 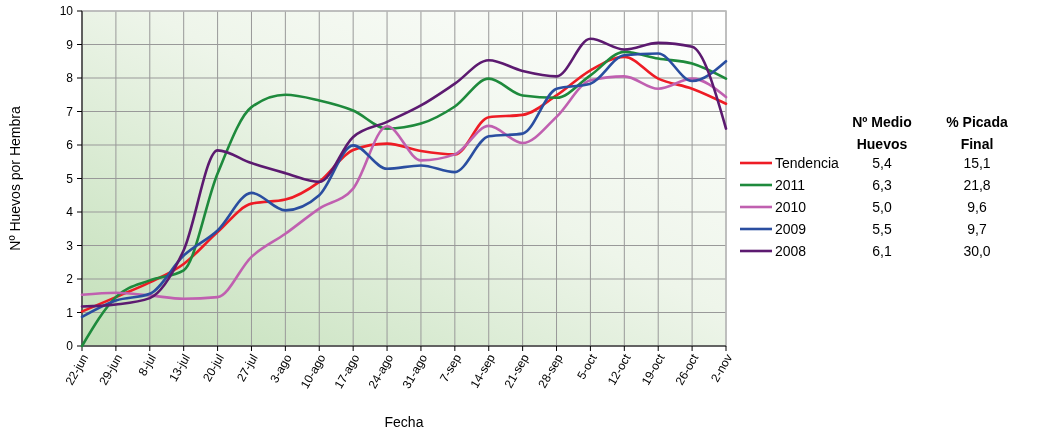 What do you see at coordinates (977, 132) in the screenshot?
I see `text: % Picada Final` at bounding box center [977, 132].